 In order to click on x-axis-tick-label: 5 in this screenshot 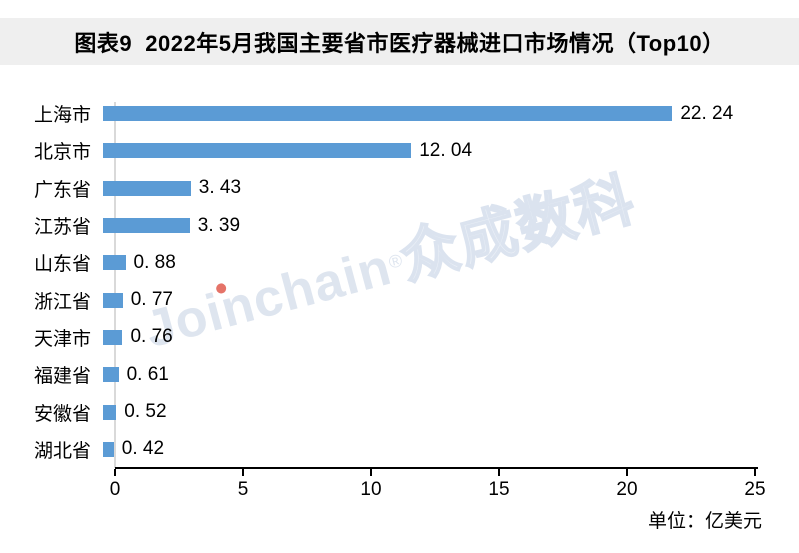, I will do `click(243, 489)`.